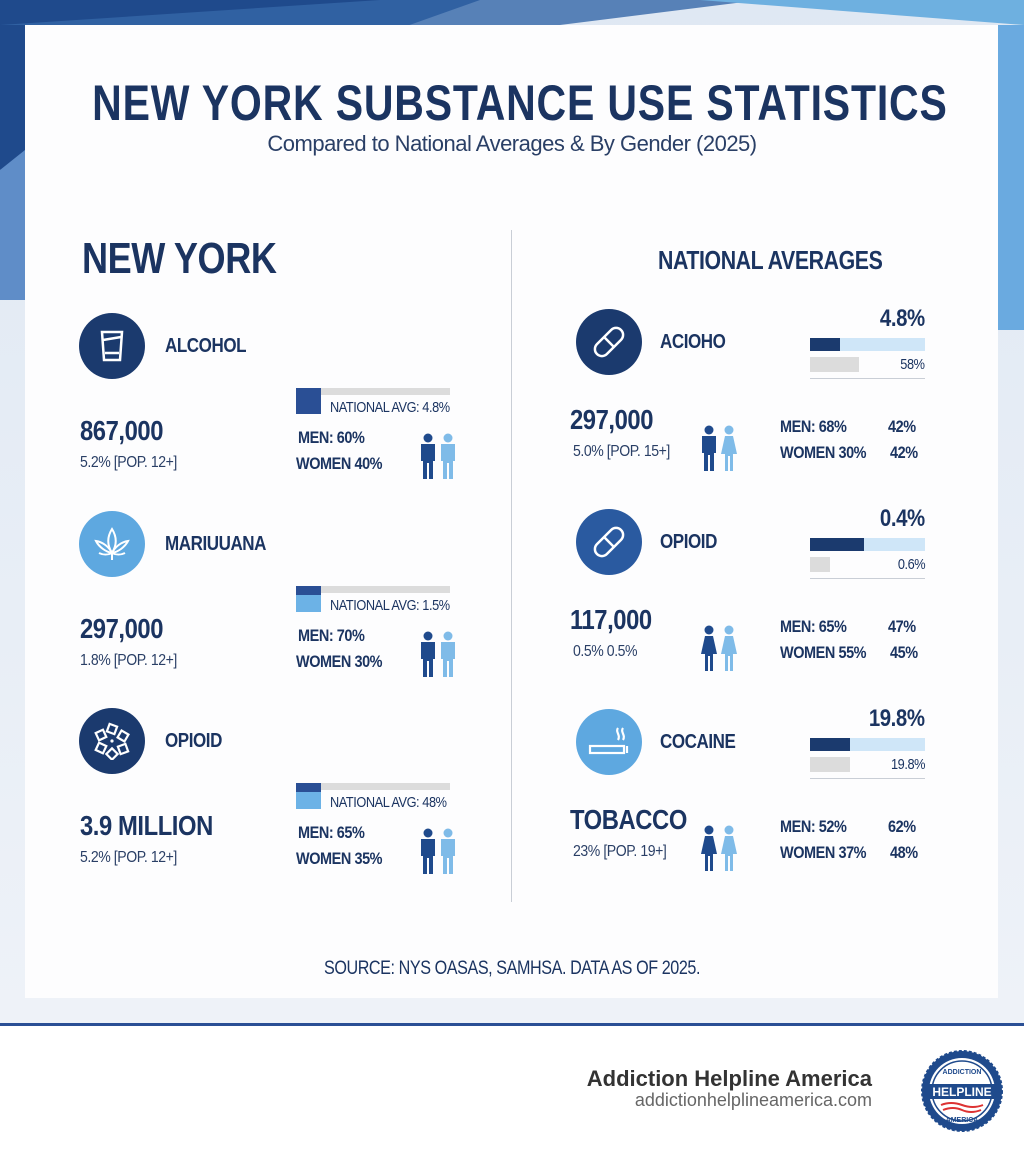 The width and height of the screenshot is (1024, 1154). What do you see at coordinates (902, 426) in the screenshot?
I see `men-national-share: 42%` at bounding box center [902, 426].